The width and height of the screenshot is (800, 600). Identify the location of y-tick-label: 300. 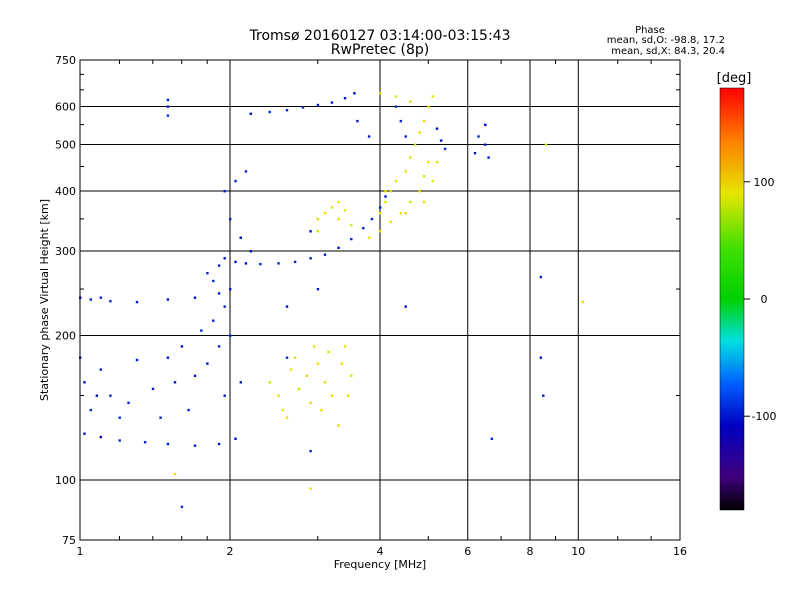
(65, 251).